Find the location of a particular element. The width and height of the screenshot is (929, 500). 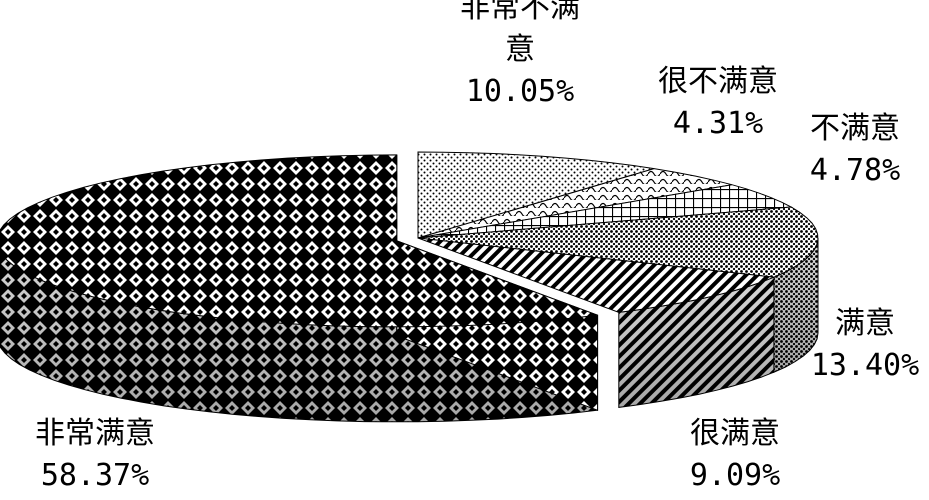

slice-value-label-4: 9.09% is located at coordinates (735, 475).